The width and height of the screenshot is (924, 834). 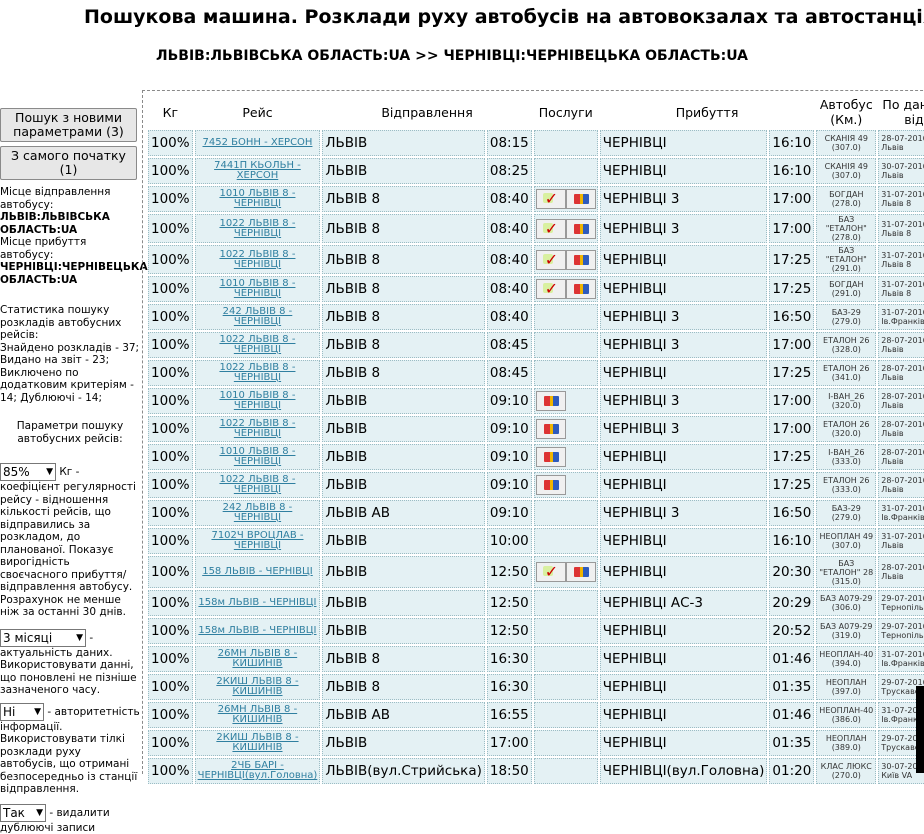 I want to click on trip-link: 7452 БОНН - ХЕРСОН, so click(x=258, y=143).